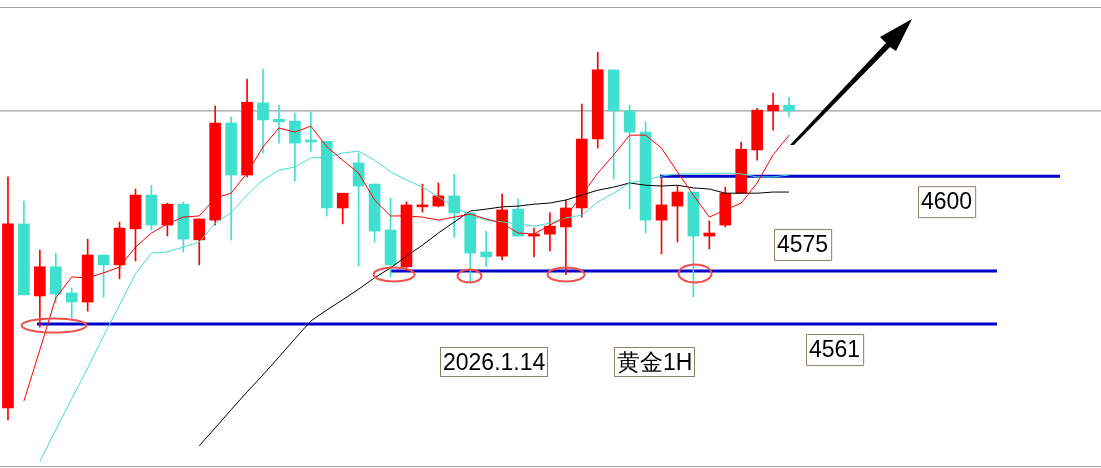 The width and height of the screenshot is (1101, 468). What do you see at coordinates (655, 362) in the screenshot?
I see `annotation: 黄金1H` at bounding box center [655, 362].